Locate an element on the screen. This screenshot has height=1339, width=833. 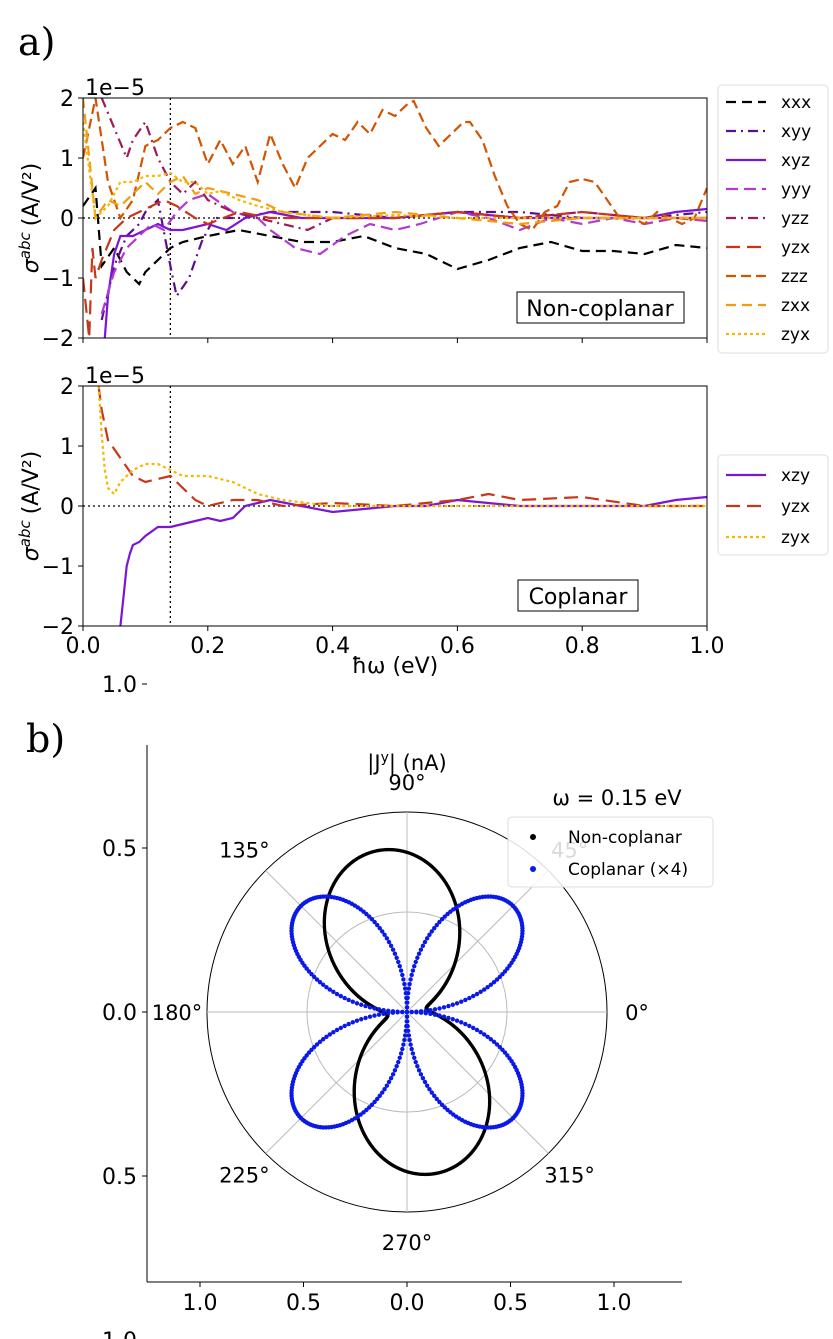
top-series-yyy is located at coordinates (403, 253).